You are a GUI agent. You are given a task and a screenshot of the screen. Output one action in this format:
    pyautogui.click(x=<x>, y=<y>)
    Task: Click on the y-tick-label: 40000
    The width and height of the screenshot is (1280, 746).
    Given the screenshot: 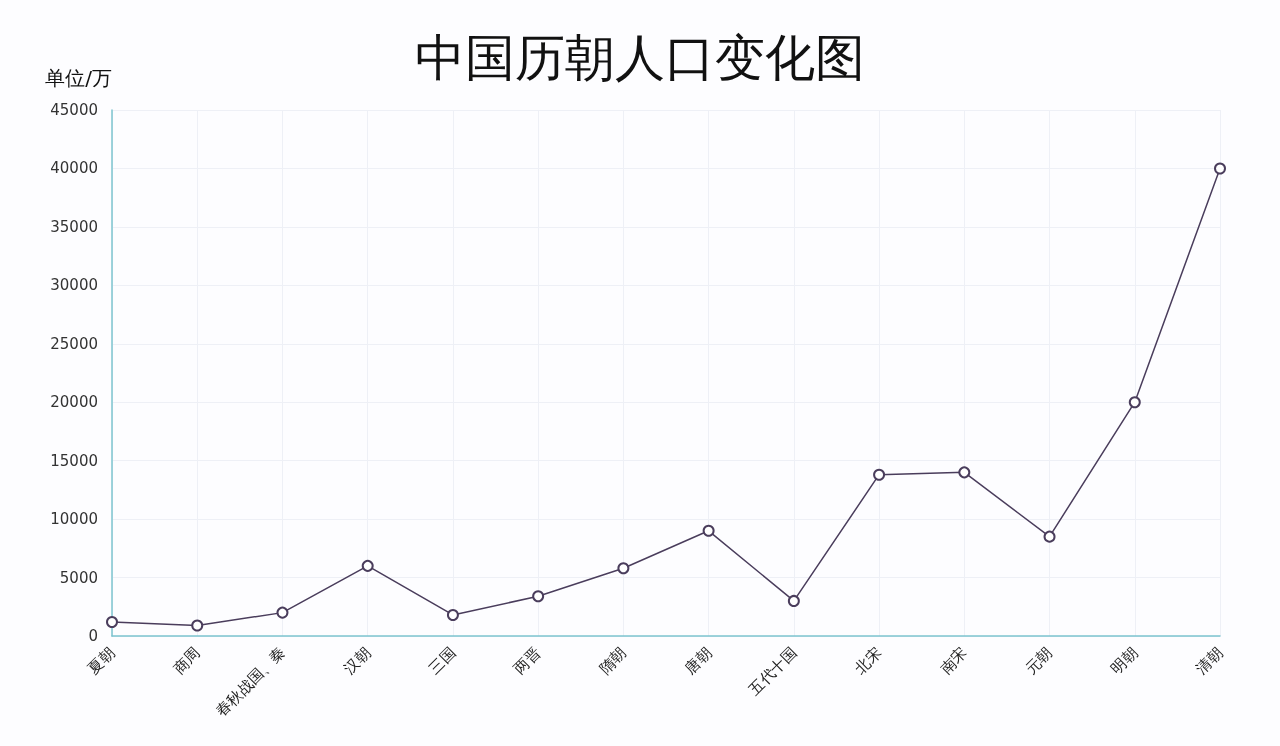 What is the action you would take?
    pyautogui.click(x=74, y=168)
    